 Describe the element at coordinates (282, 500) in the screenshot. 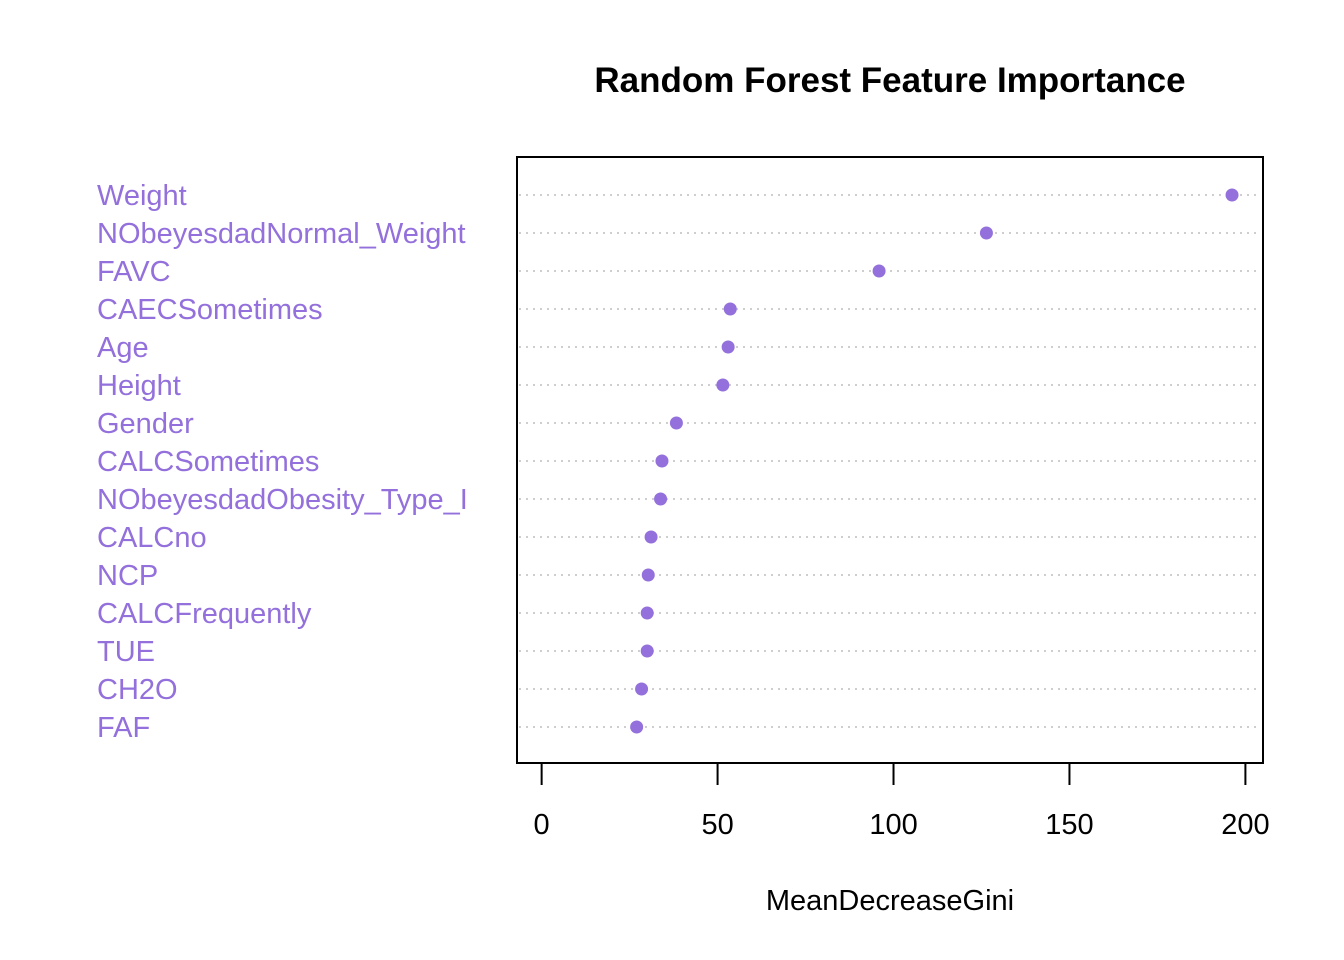

I see `category-label: NObeyesdadObesity_Type_I` at that location.